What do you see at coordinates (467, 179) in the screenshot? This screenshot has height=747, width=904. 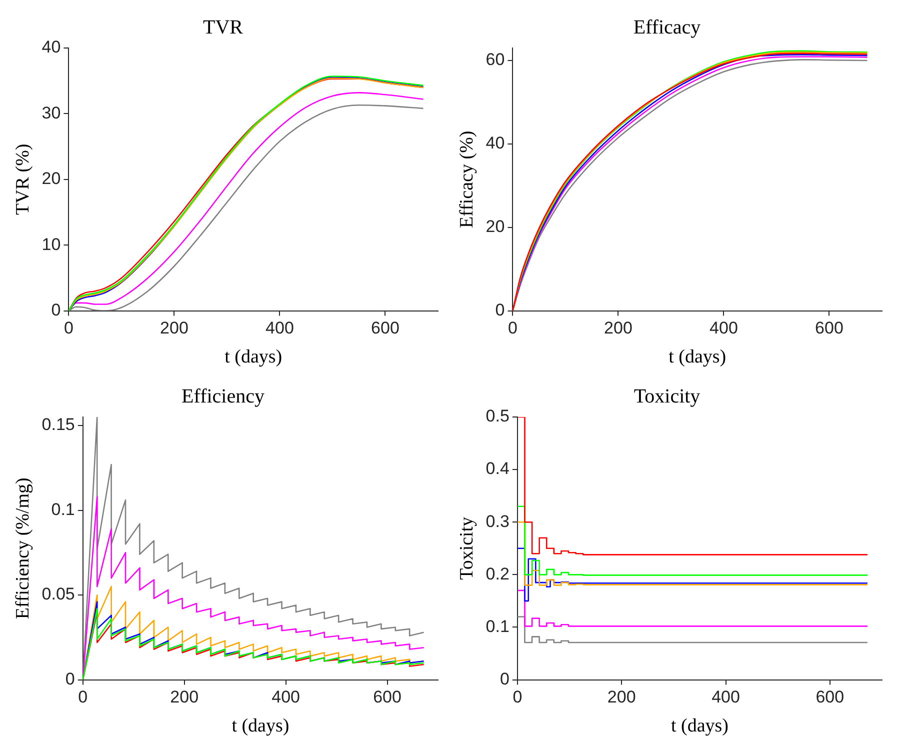 I see `y-axis-title: Efficacy (%)` at bounding box center [467, 179].